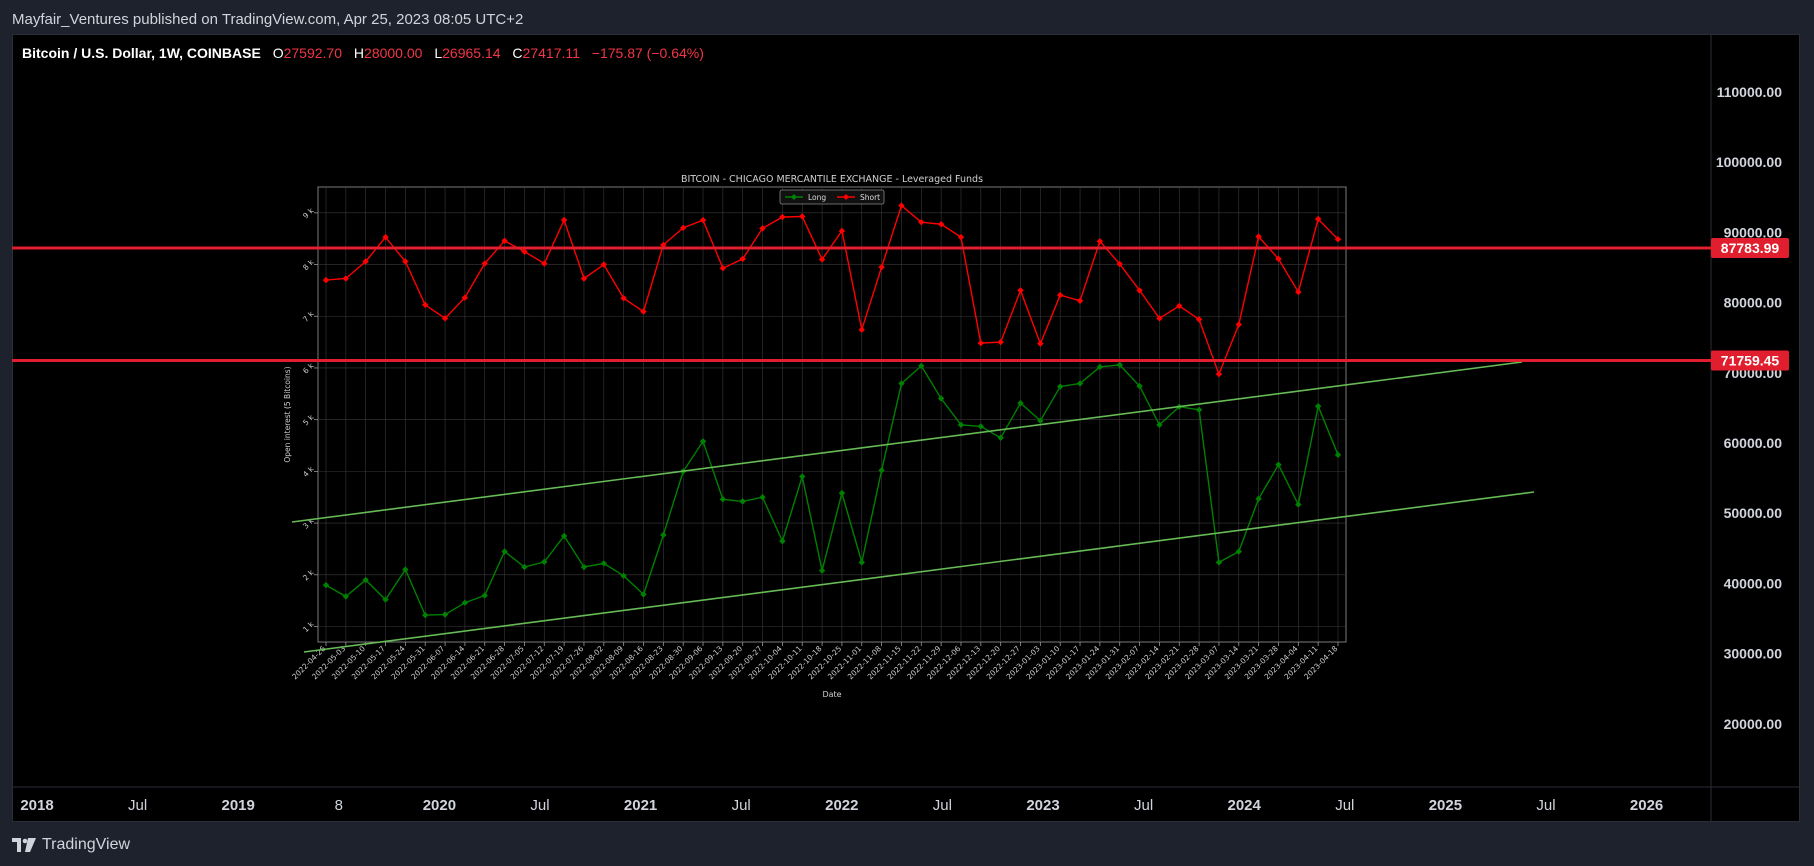  What do you see at coordinates (1753, 232) in the screenshot?
I see `price-axis-label: 90000.00` at bounding box center [1753, 232].